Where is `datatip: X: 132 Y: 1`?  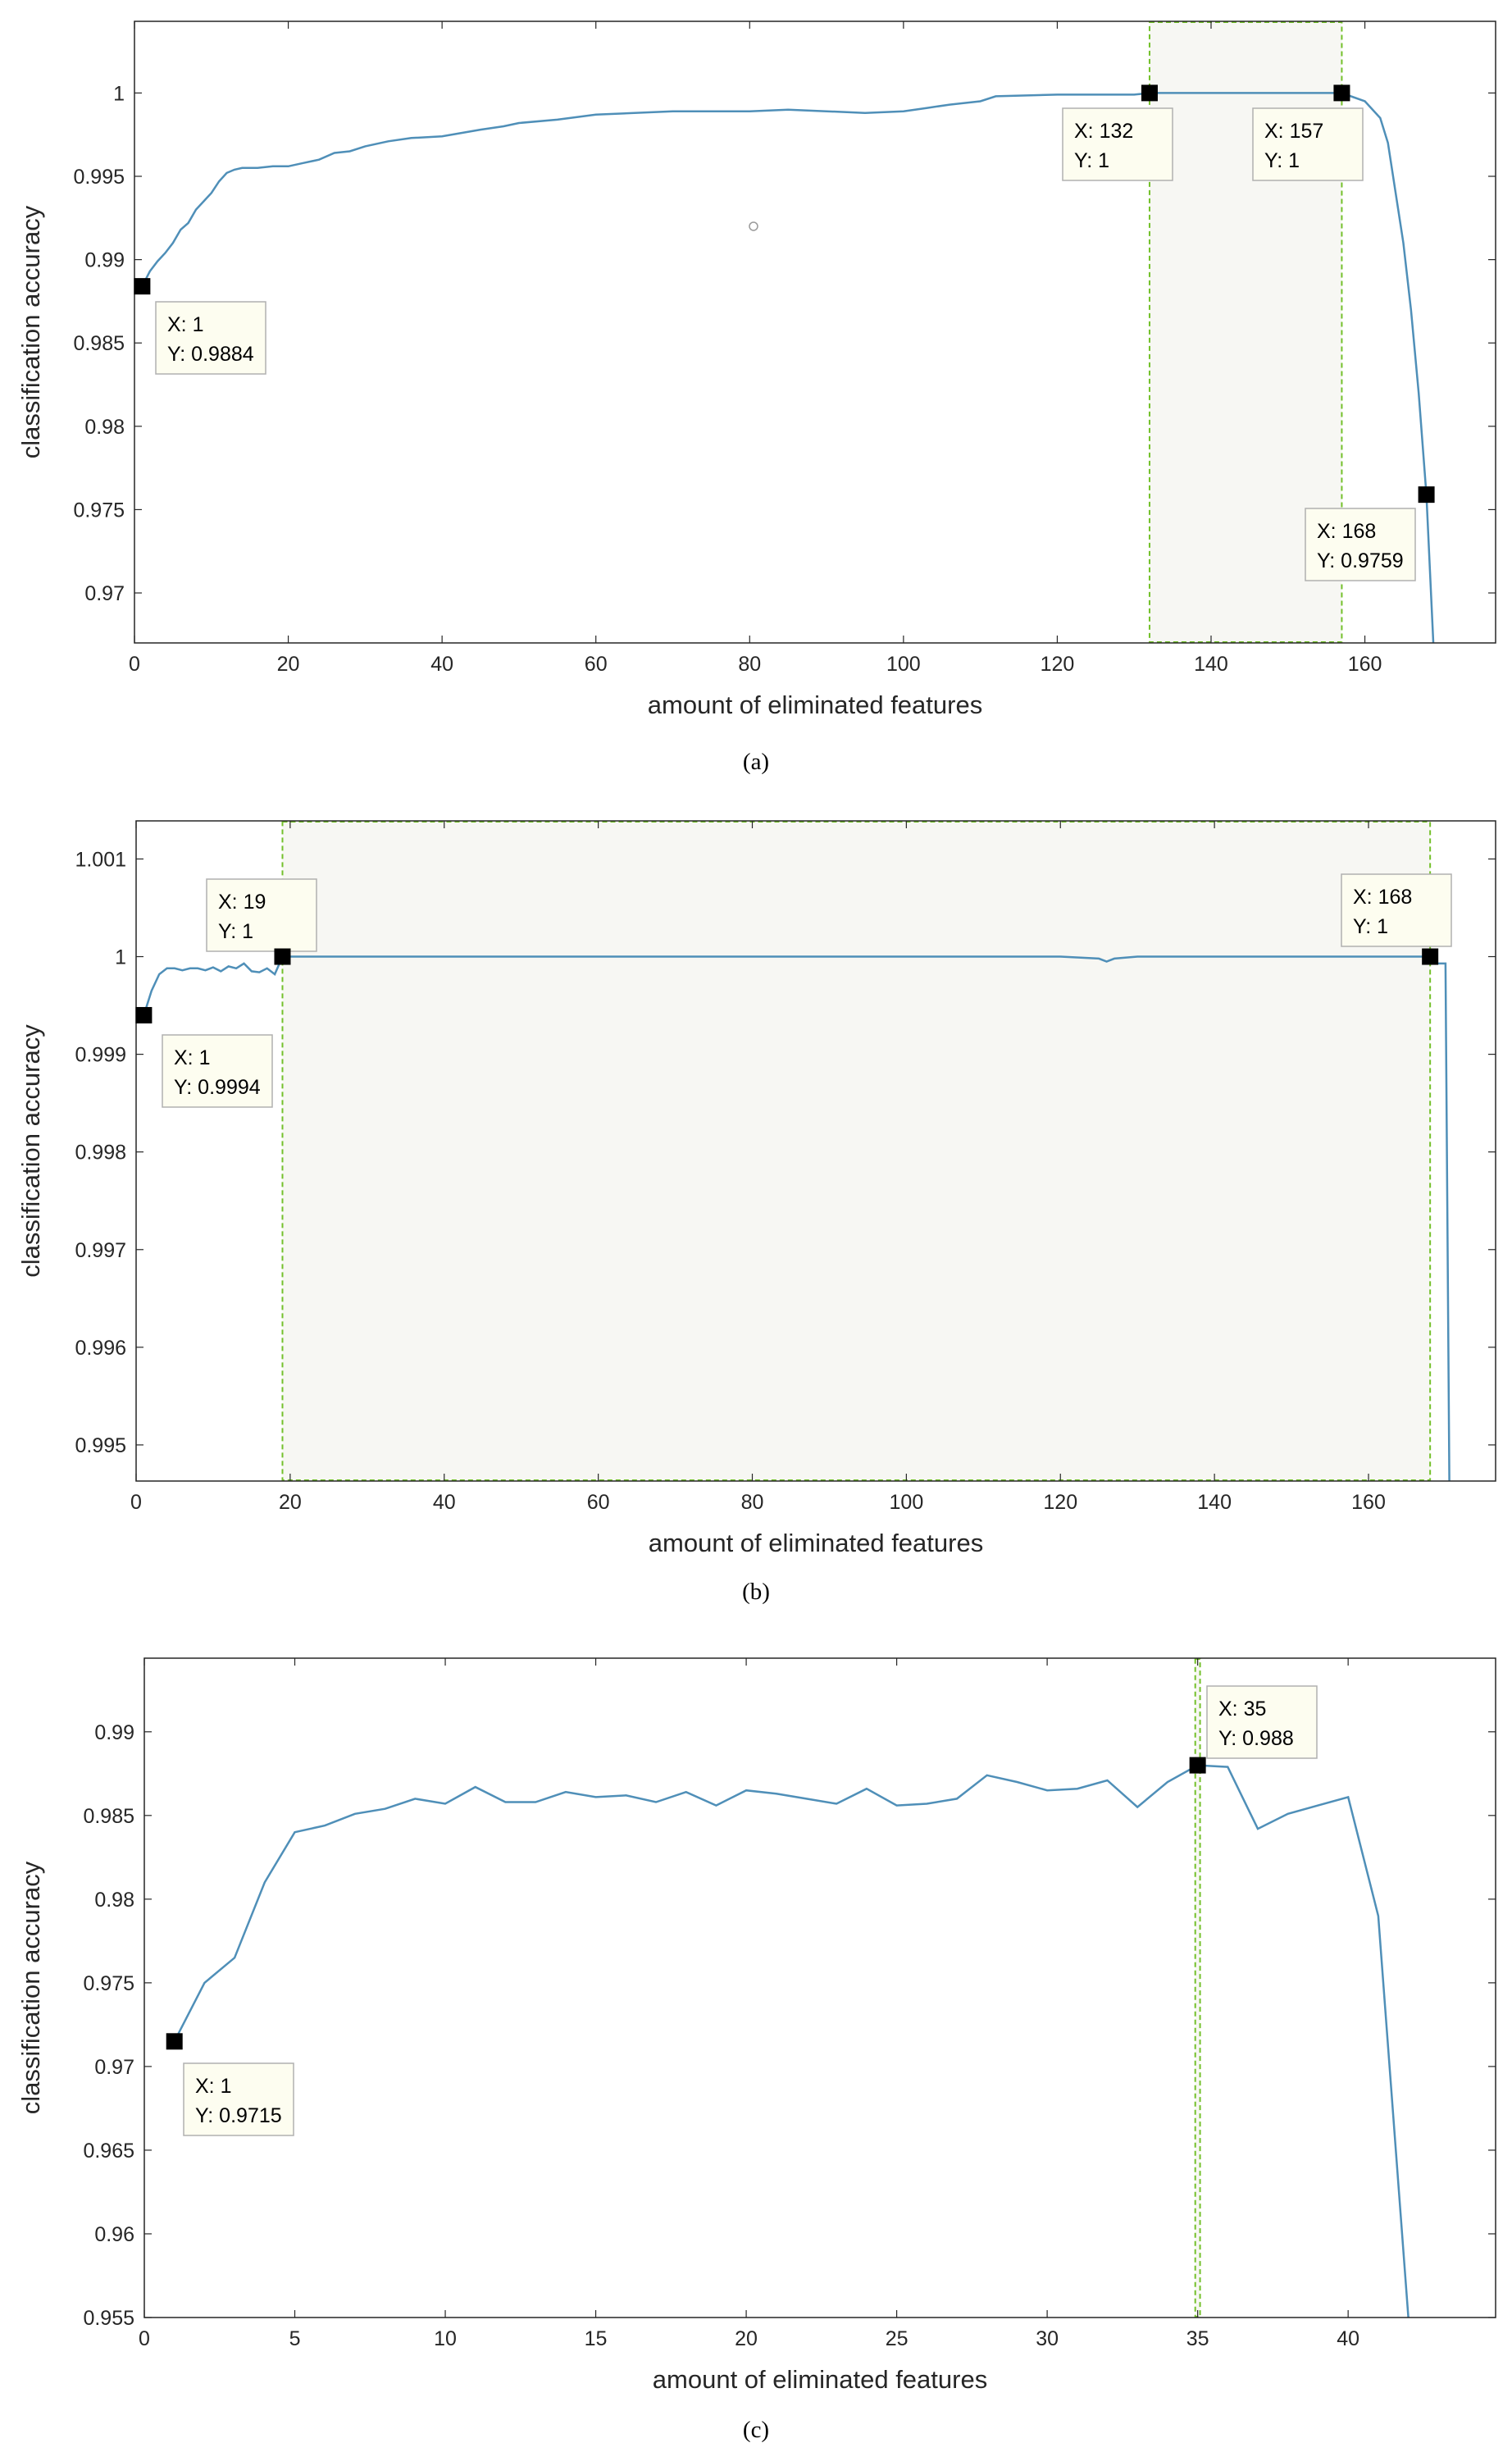 datatip: X: 132 Y: 1 is located at coordinates (1117, 144).